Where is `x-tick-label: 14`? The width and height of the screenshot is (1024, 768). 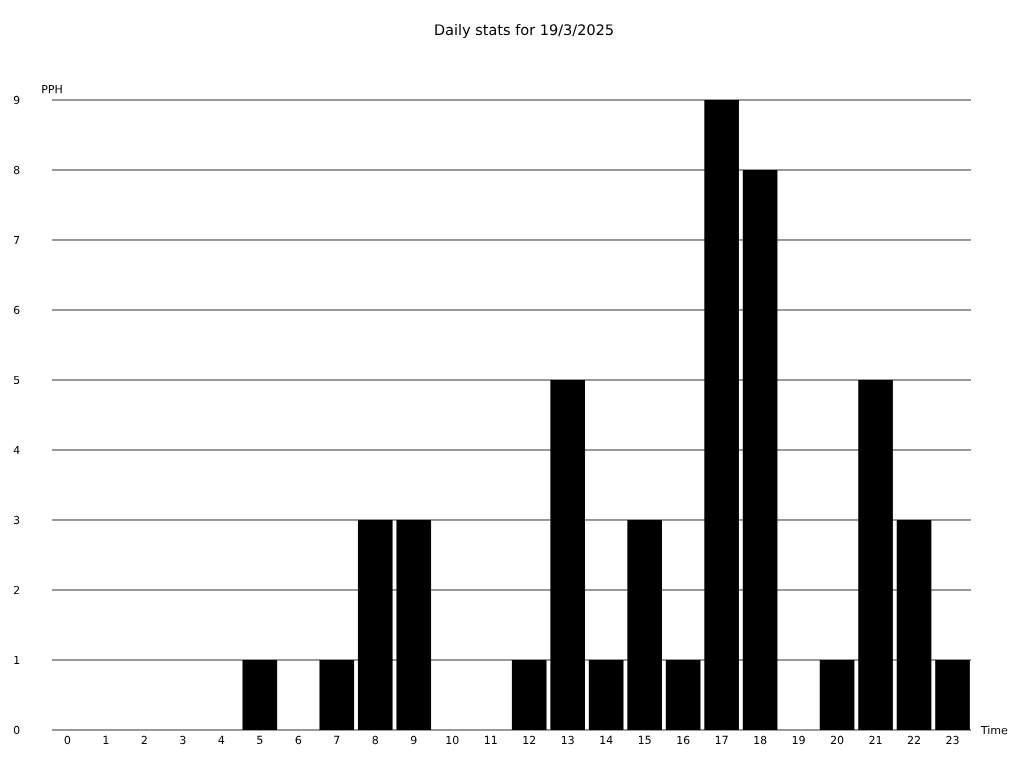 x-tick-label: 14 is located at coordinates (606, 739).